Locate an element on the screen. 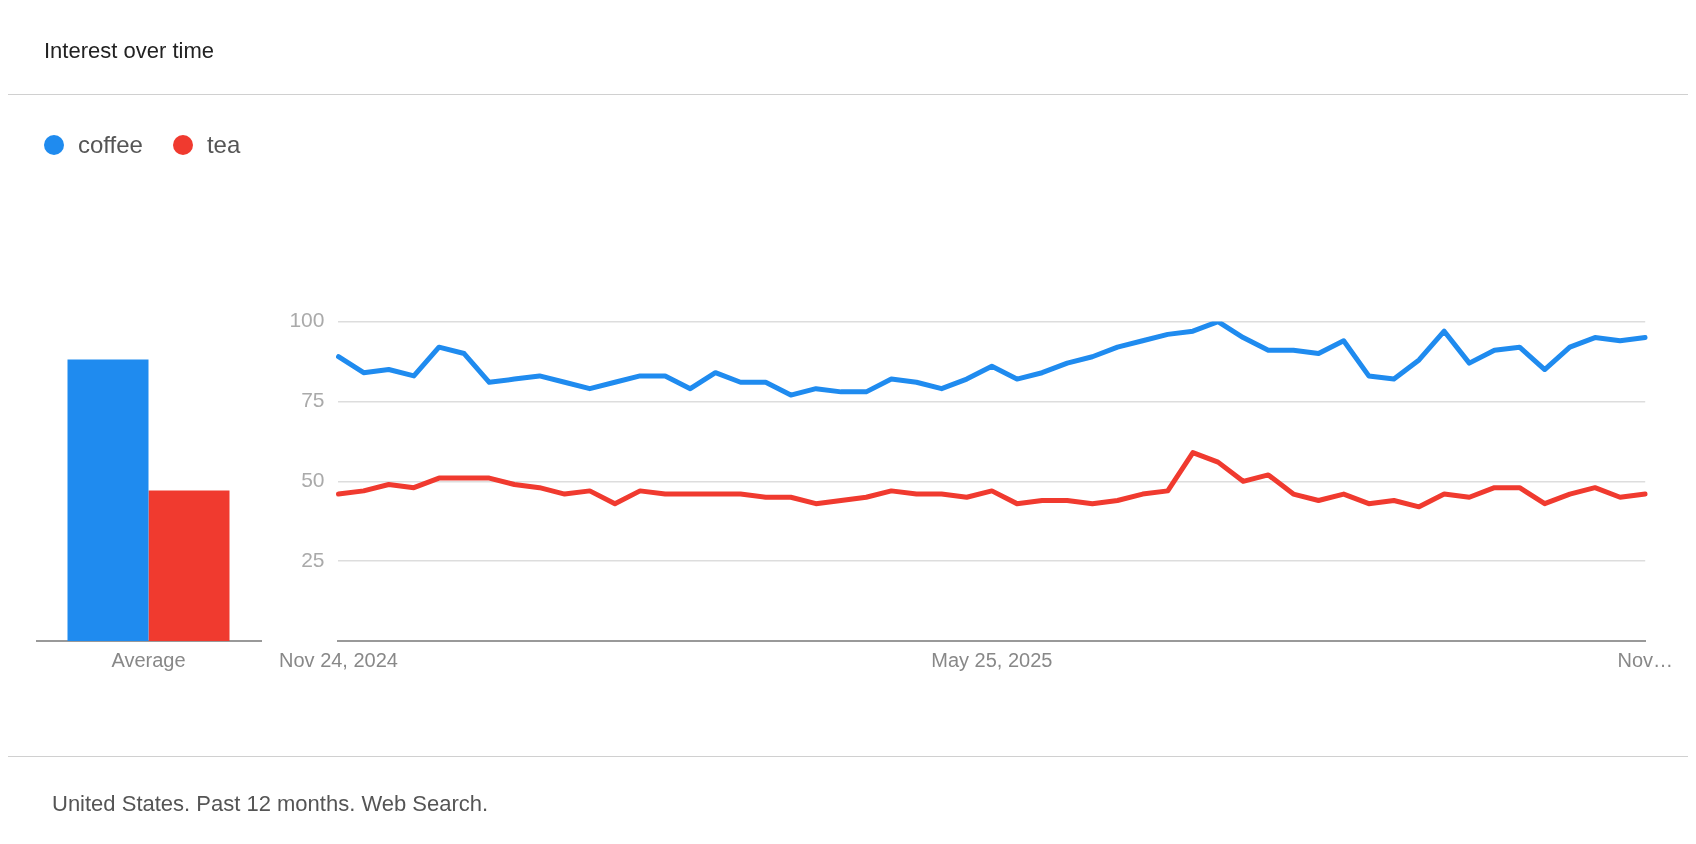 The height and width of the screenshot is (844, 1696). y-tick-label: 75 is located at coordinates (313, 400).